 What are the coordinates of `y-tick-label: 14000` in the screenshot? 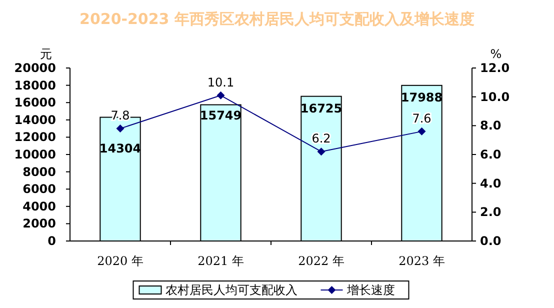 It's located at (35, 119).